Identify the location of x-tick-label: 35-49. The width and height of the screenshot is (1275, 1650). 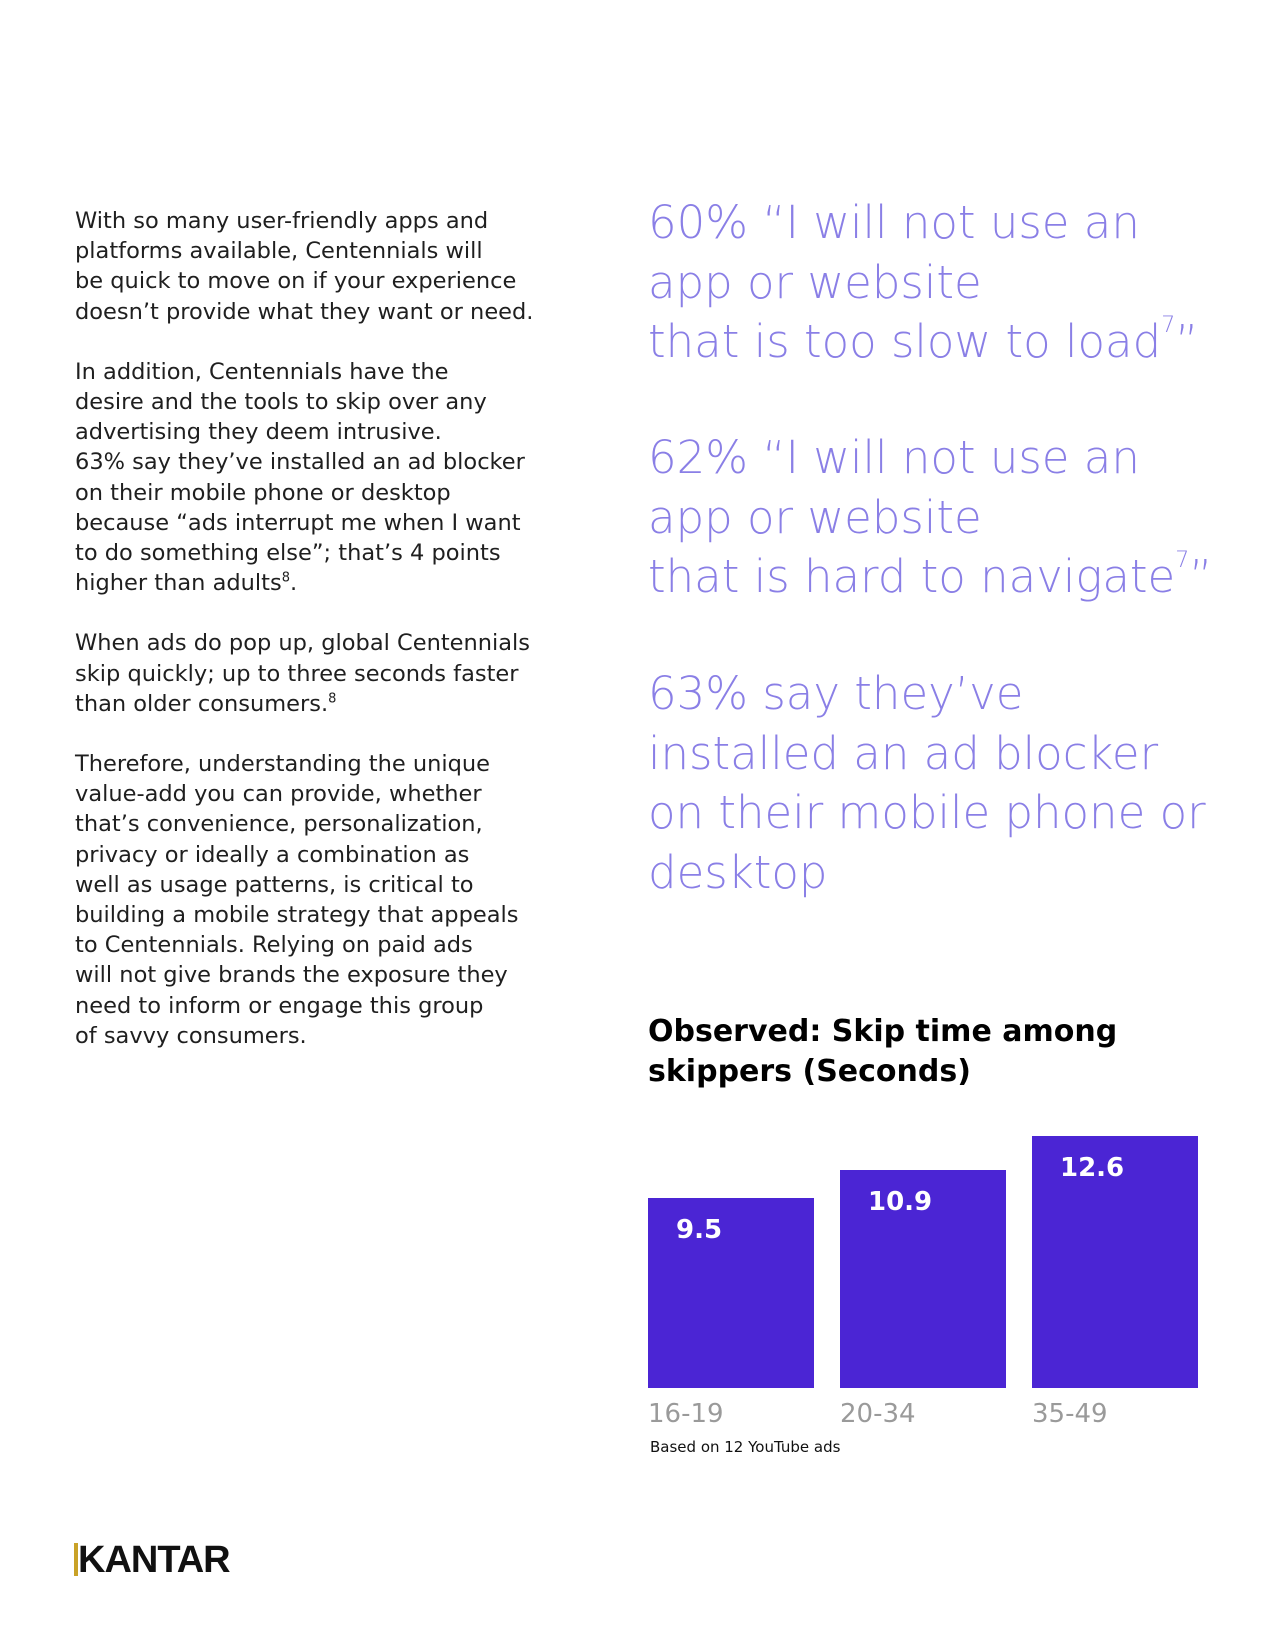
(1070, 1414).